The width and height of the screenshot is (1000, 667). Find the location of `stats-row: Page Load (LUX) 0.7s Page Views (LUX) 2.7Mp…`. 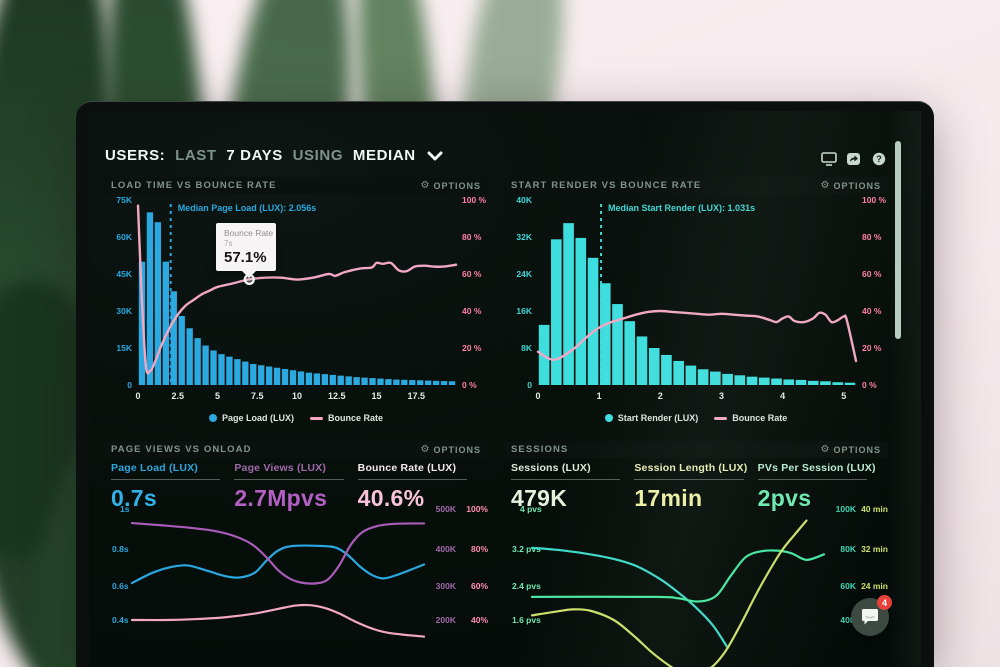

stats-row: Page Load (LUX) 0.7s Page Views (LUX) 2.7Mp… is located at coordinates (296, 487).